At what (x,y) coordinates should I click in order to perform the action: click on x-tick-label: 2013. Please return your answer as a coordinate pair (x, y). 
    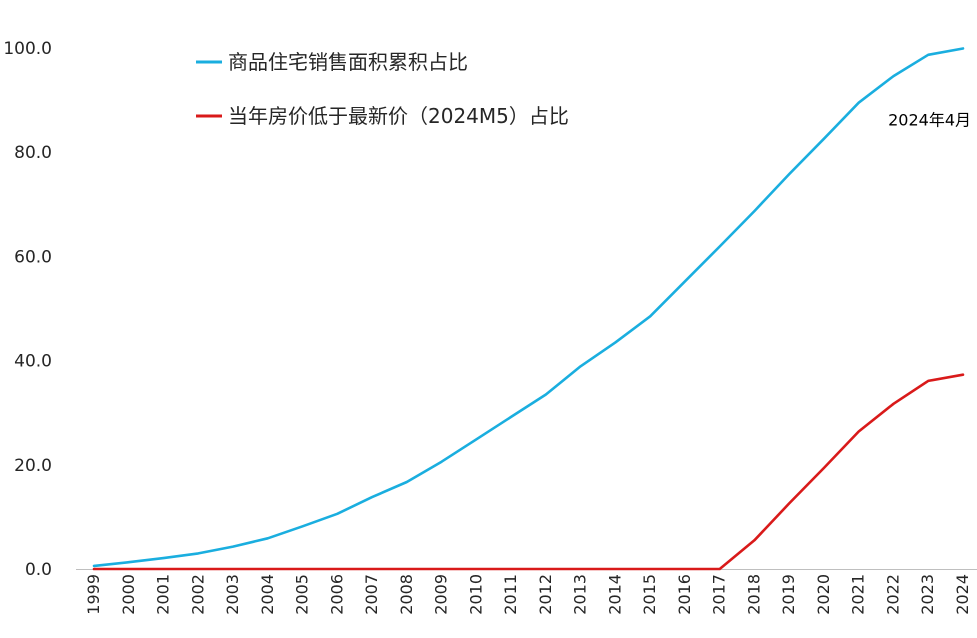
    Looking at the image, I should click on (580, 594).